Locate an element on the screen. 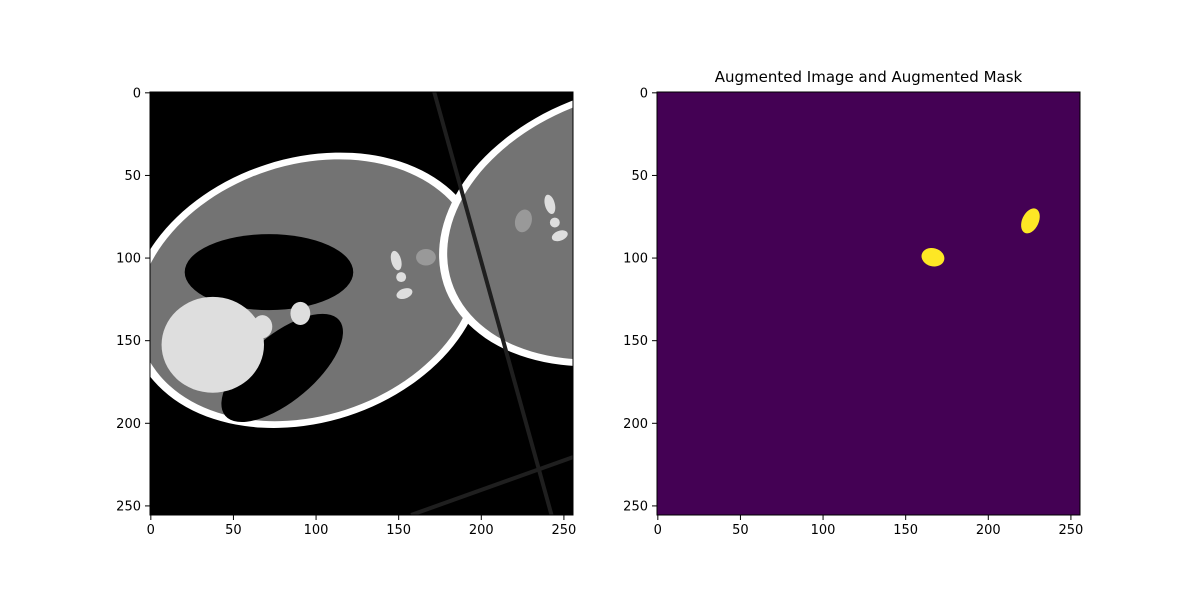 Image resolution: width=1200 pixels, height=600 pixels. second-small-grey is located at coordinates (523, 221).